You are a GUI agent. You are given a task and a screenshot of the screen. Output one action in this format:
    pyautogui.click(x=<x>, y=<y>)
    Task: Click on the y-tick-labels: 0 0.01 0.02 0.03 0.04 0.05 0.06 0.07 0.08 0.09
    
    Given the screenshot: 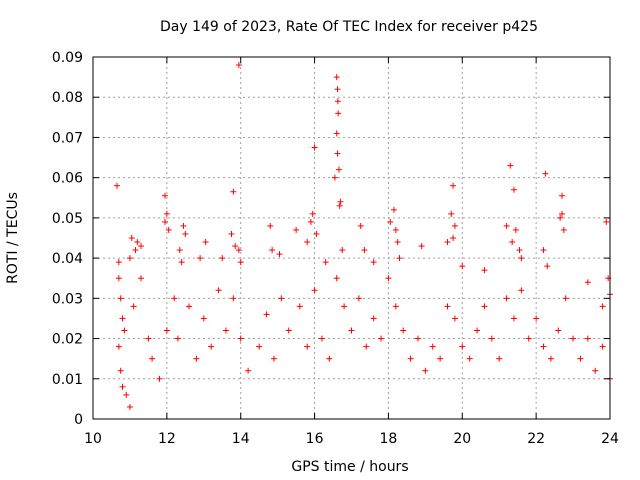 What is the action you would take?
    pyautogui.click(x=67, y=239)
    